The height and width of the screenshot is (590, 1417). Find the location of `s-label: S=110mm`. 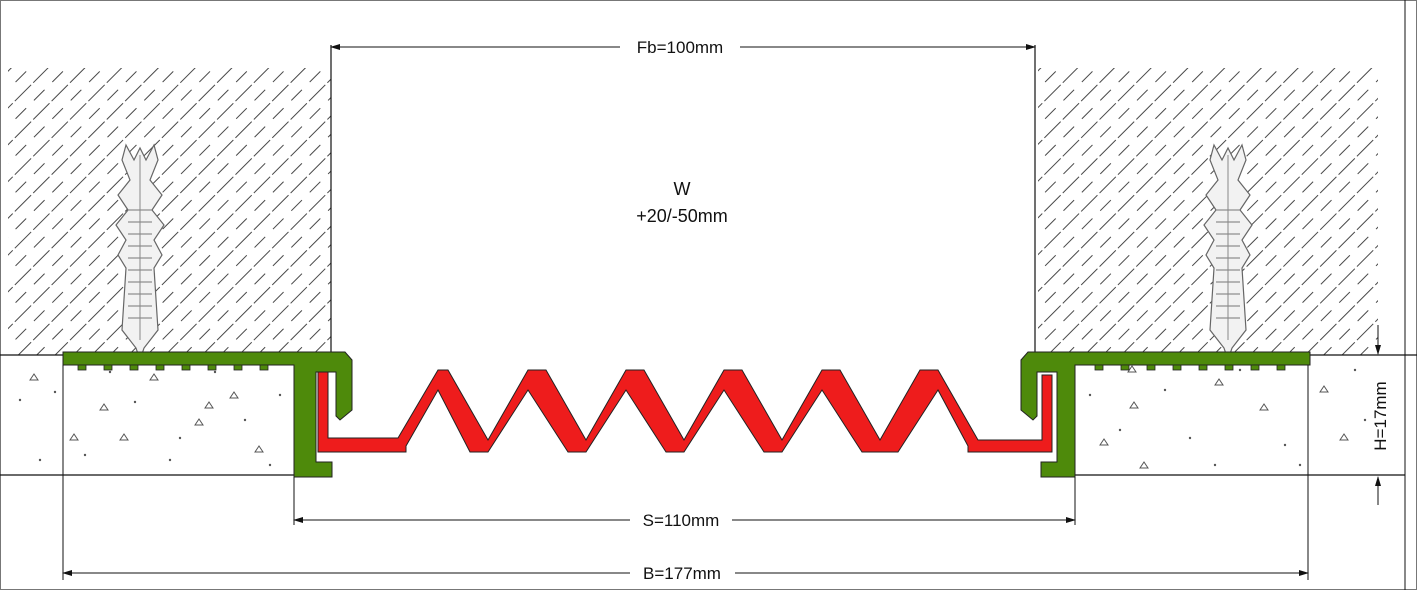

s-label: S=110mm is located at coordinates (681, 520).